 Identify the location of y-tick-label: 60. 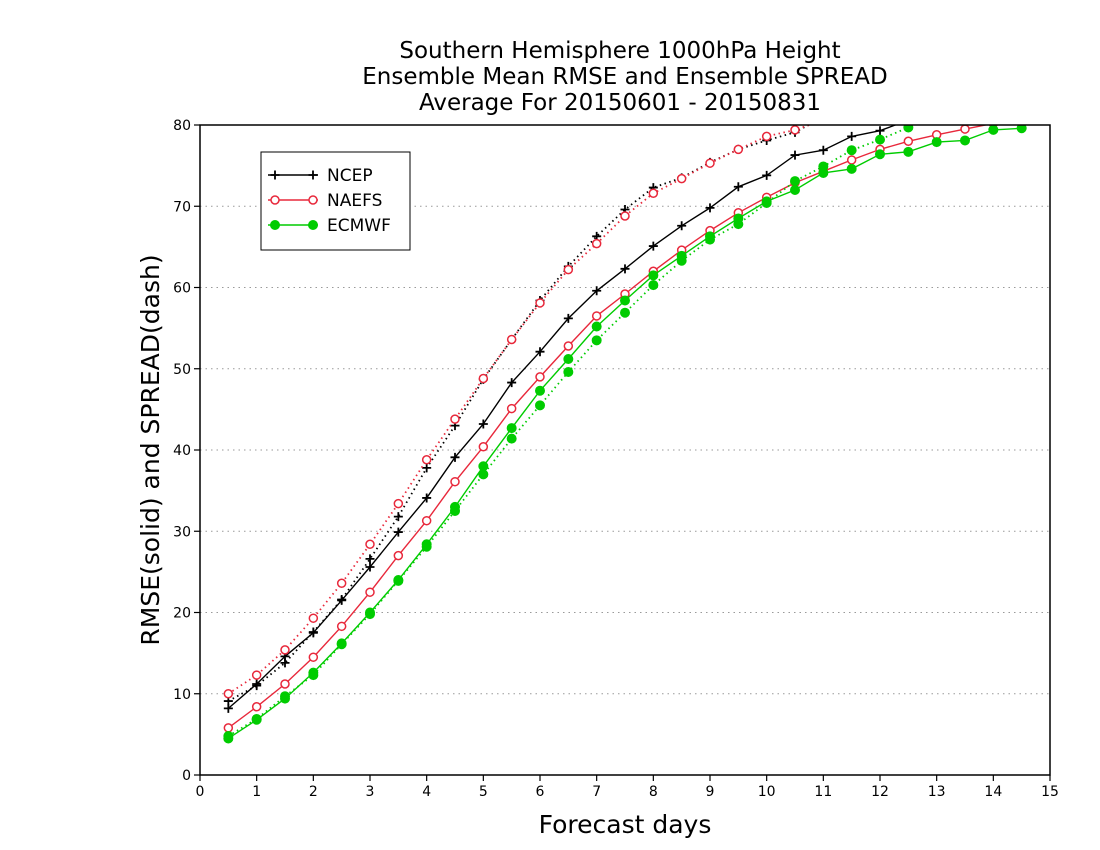
(182, 289).